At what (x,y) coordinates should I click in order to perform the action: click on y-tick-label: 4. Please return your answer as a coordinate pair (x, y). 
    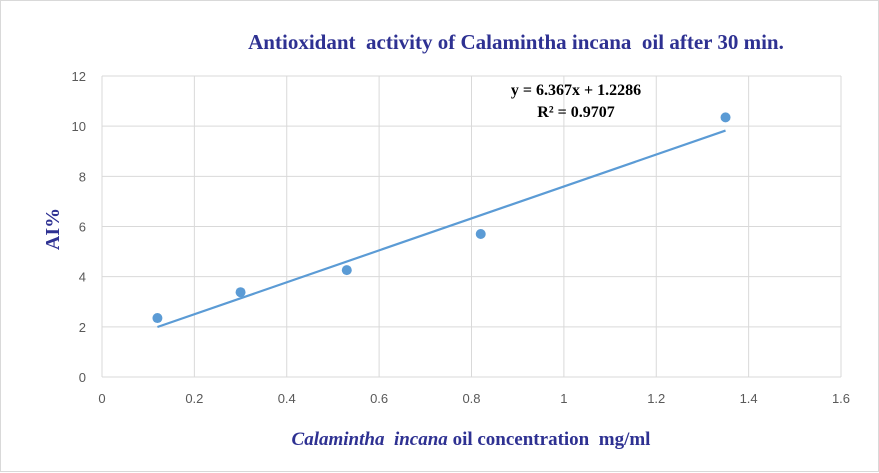
    Looking at the image, I should click on (82, 277).